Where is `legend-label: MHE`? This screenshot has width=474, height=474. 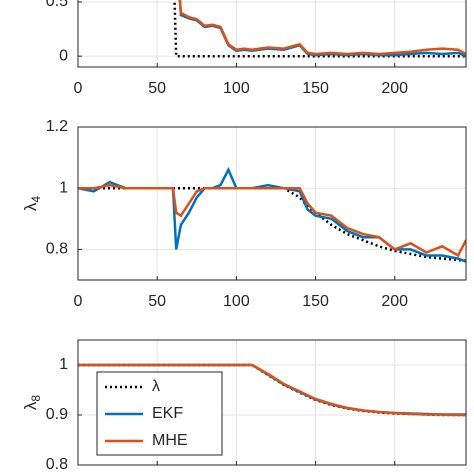 legend-label: MHE is located at coordinates (170, 440).